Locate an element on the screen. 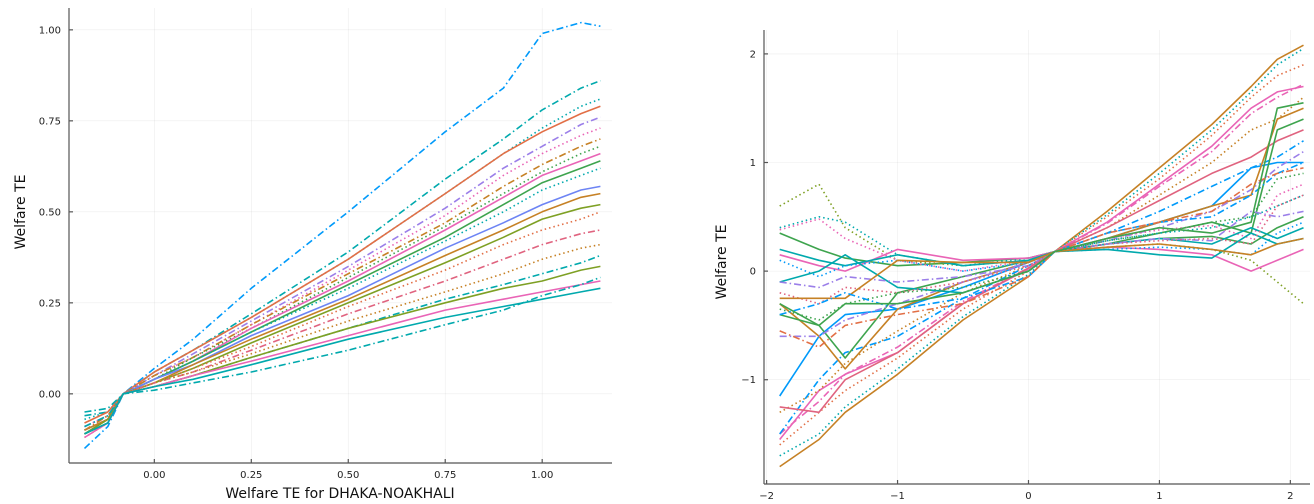 This screenshot has width=1314, height=504. right-chart-series-r23 is located at coordinates (1041, 268).